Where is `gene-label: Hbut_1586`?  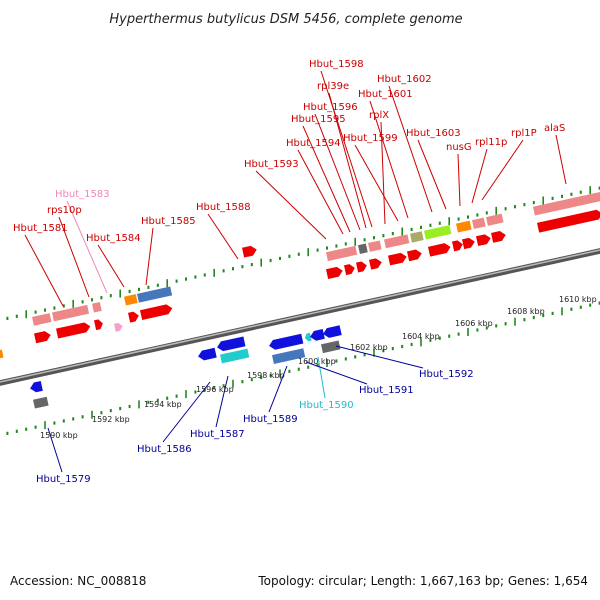 gene-label: Hbut_1586 is located at coordinates (164, 449).